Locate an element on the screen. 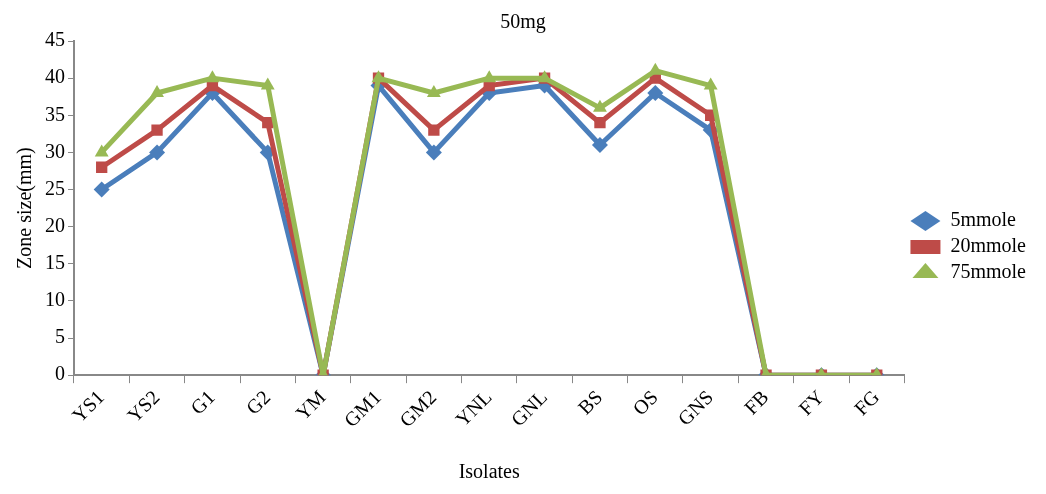 This screenshot has height=494, width=1046. x-tick-label: OS is located at coordinates (645, 402).